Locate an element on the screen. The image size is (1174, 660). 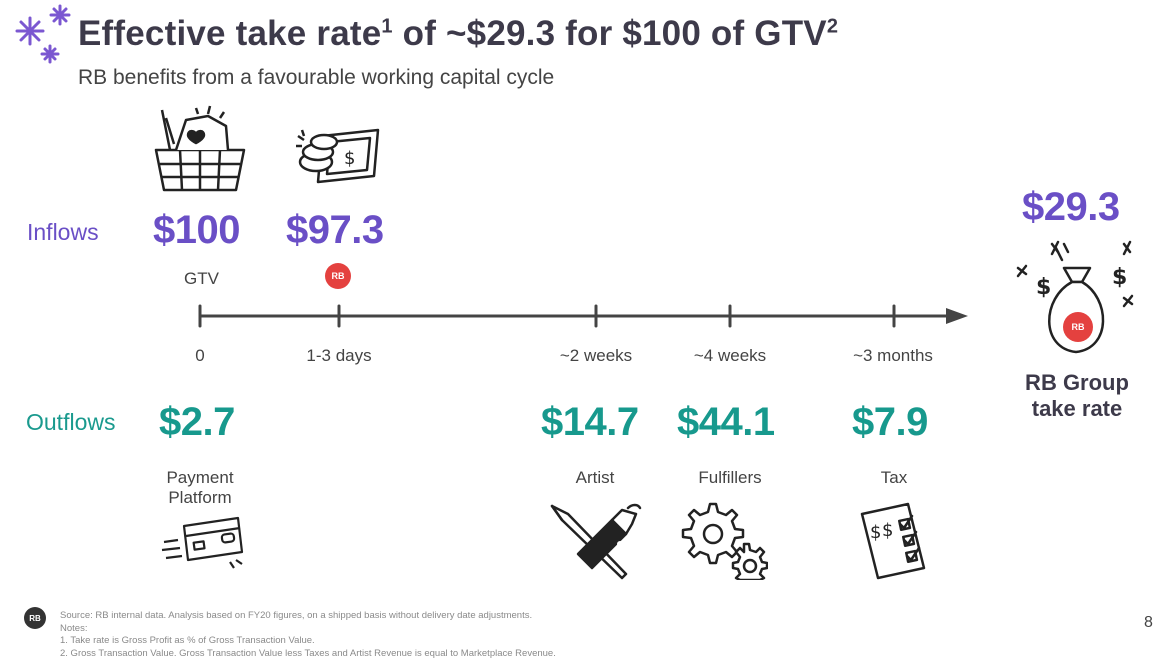
inflows-label: Inflows is located at coordinates (63, 232).